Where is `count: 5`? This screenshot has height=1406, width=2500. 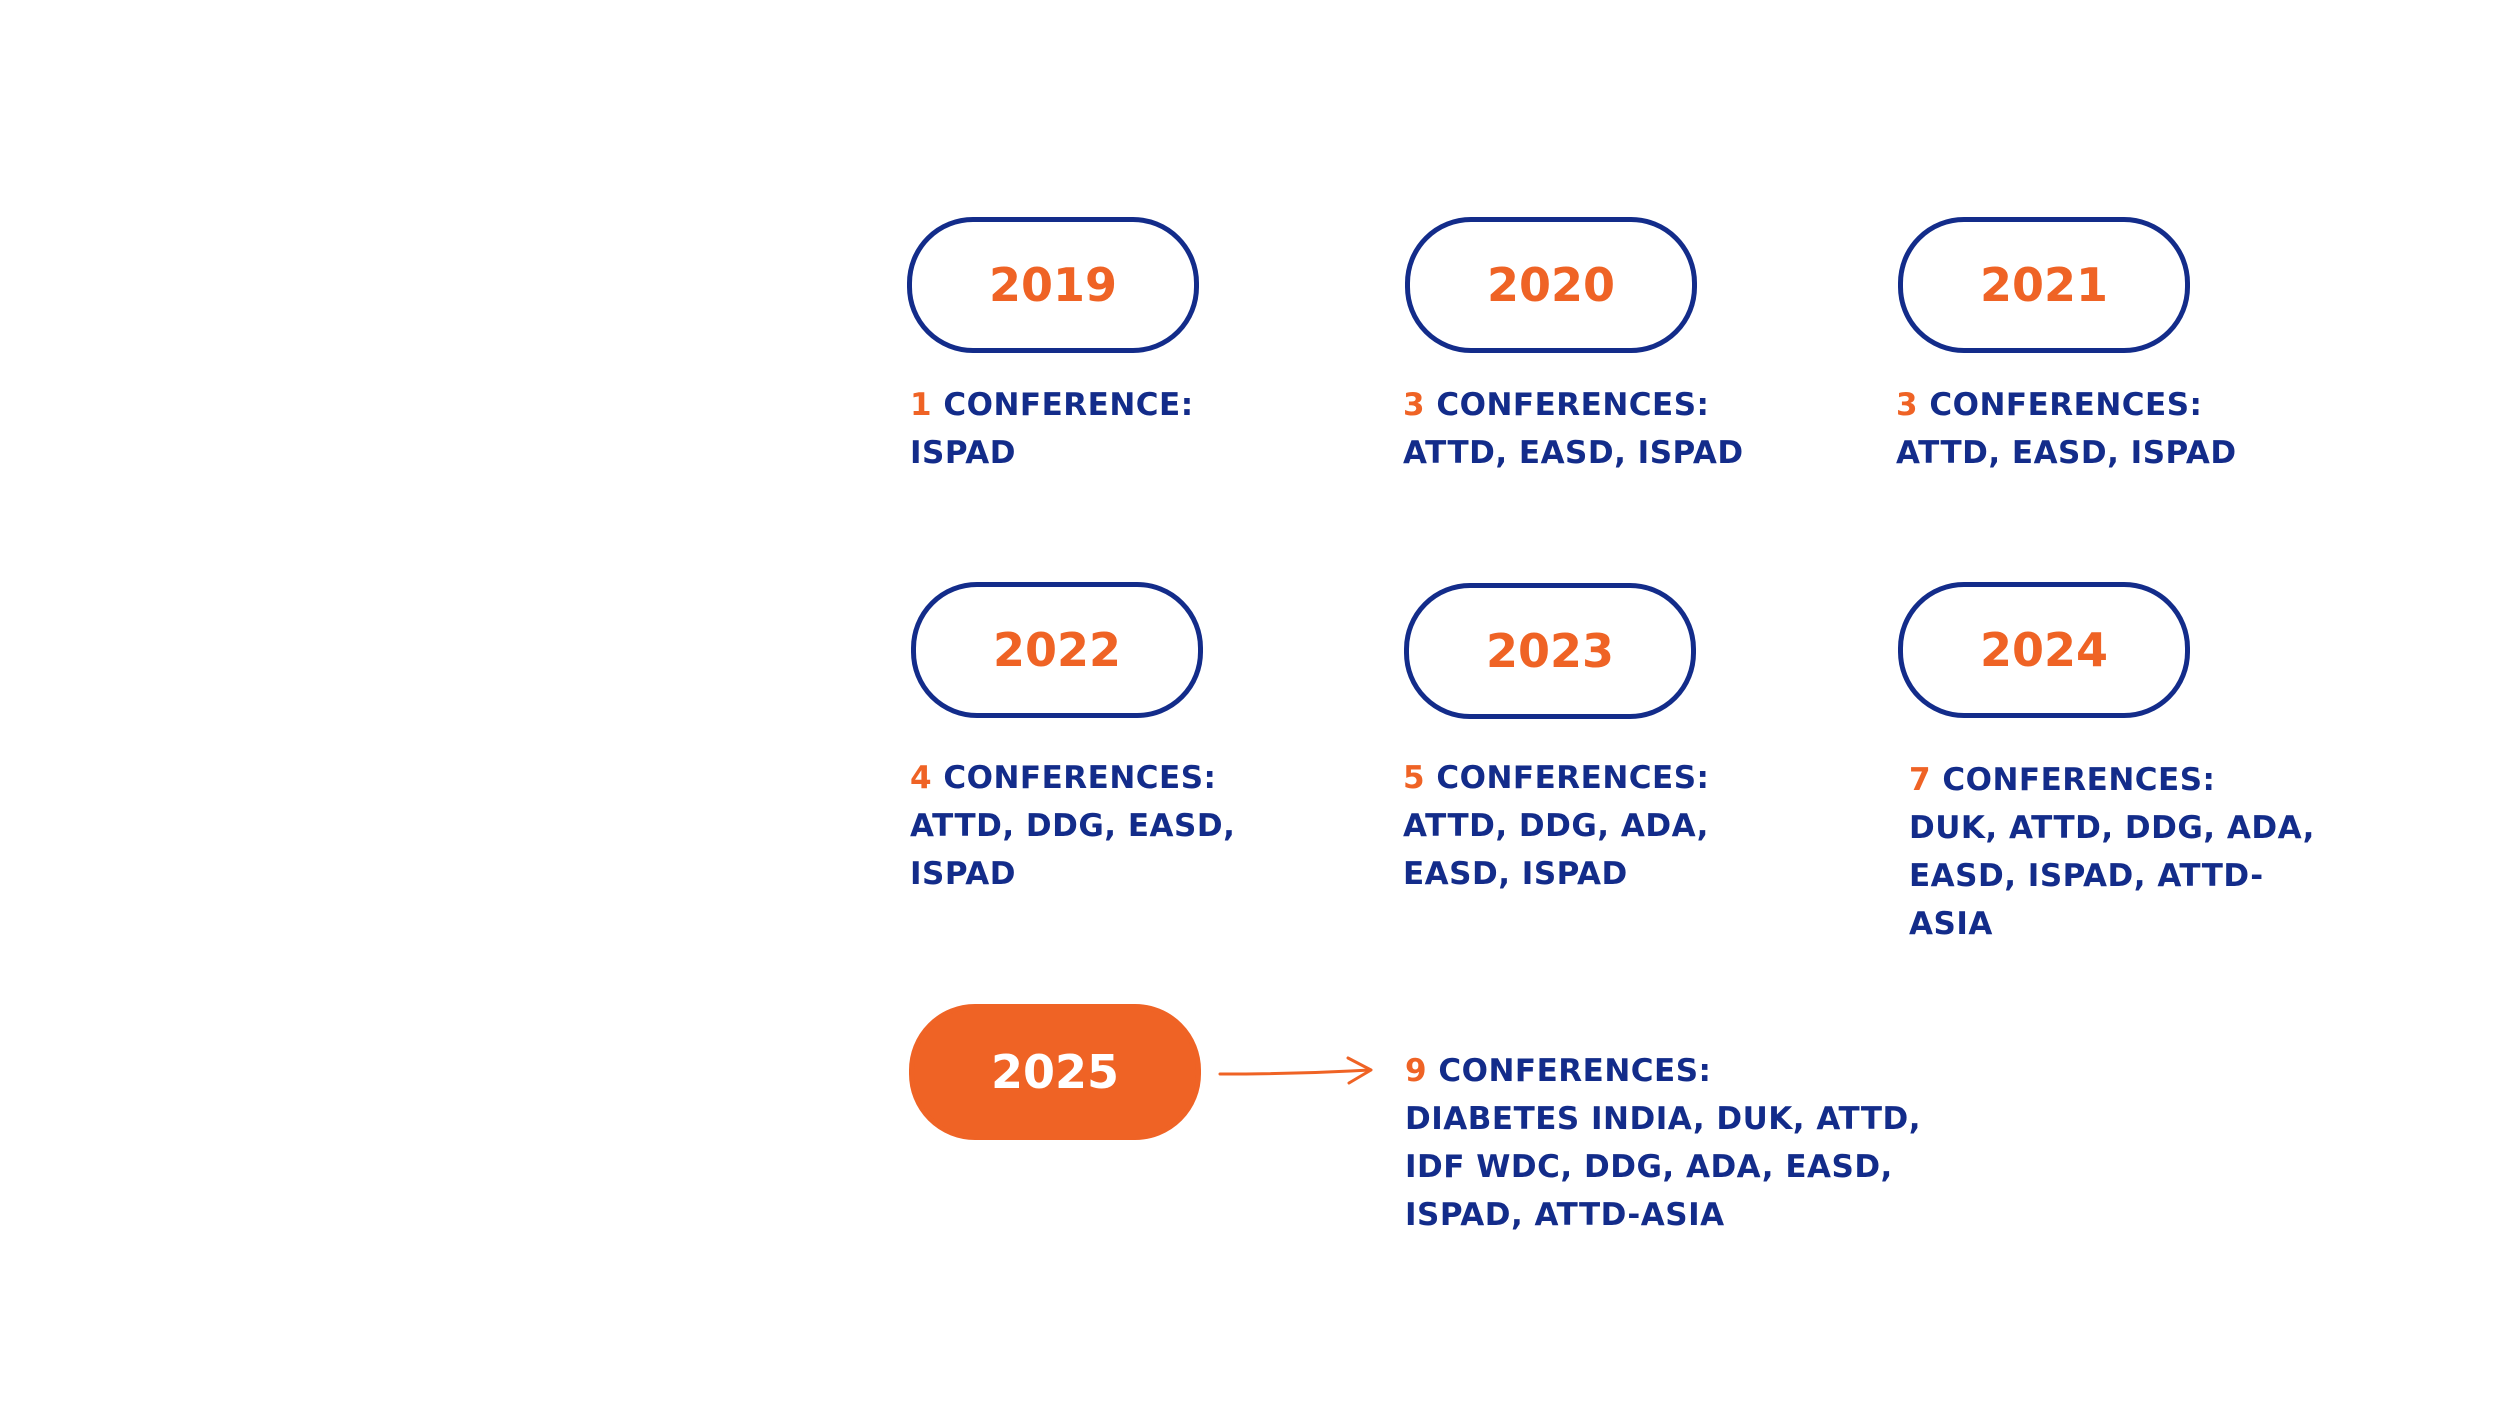
count: 5 is located at coordinates (1414, 778).